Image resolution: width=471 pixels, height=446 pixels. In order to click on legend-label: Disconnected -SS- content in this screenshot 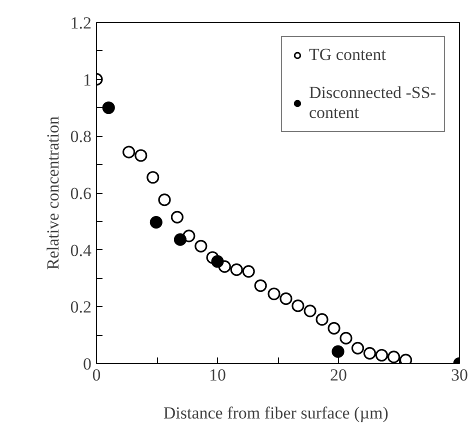, I will do `click(372, 103)`.